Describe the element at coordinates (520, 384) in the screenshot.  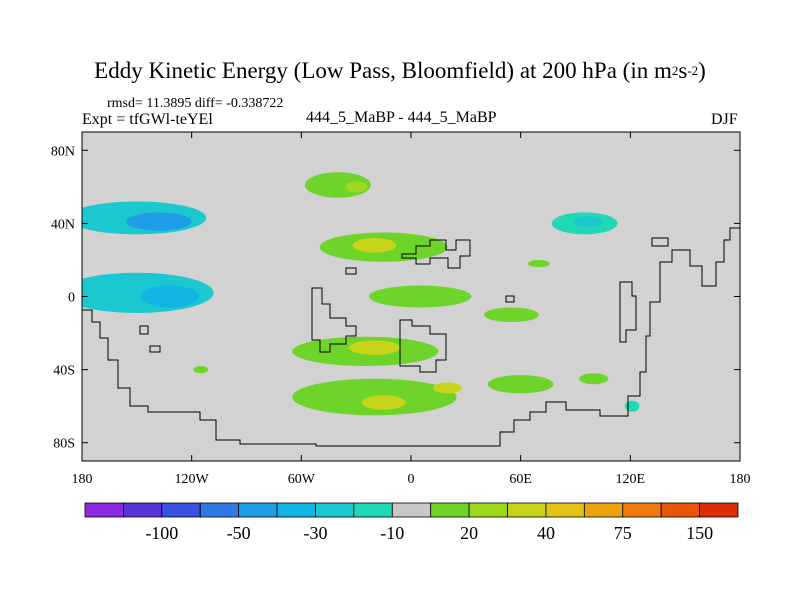
I see `anomaly-region-sh-east-pos` at that location.